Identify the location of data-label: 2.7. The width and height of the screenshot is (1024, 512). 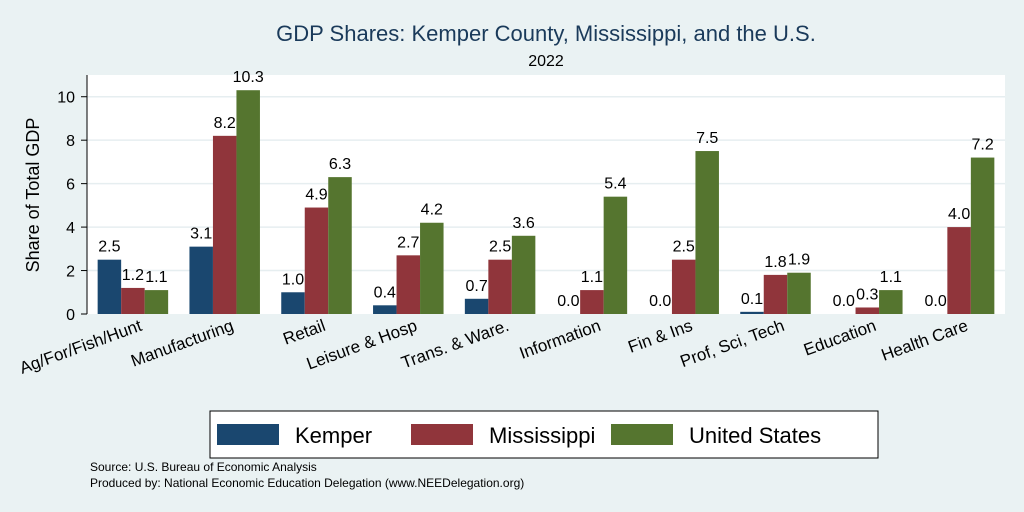
(408, 242).